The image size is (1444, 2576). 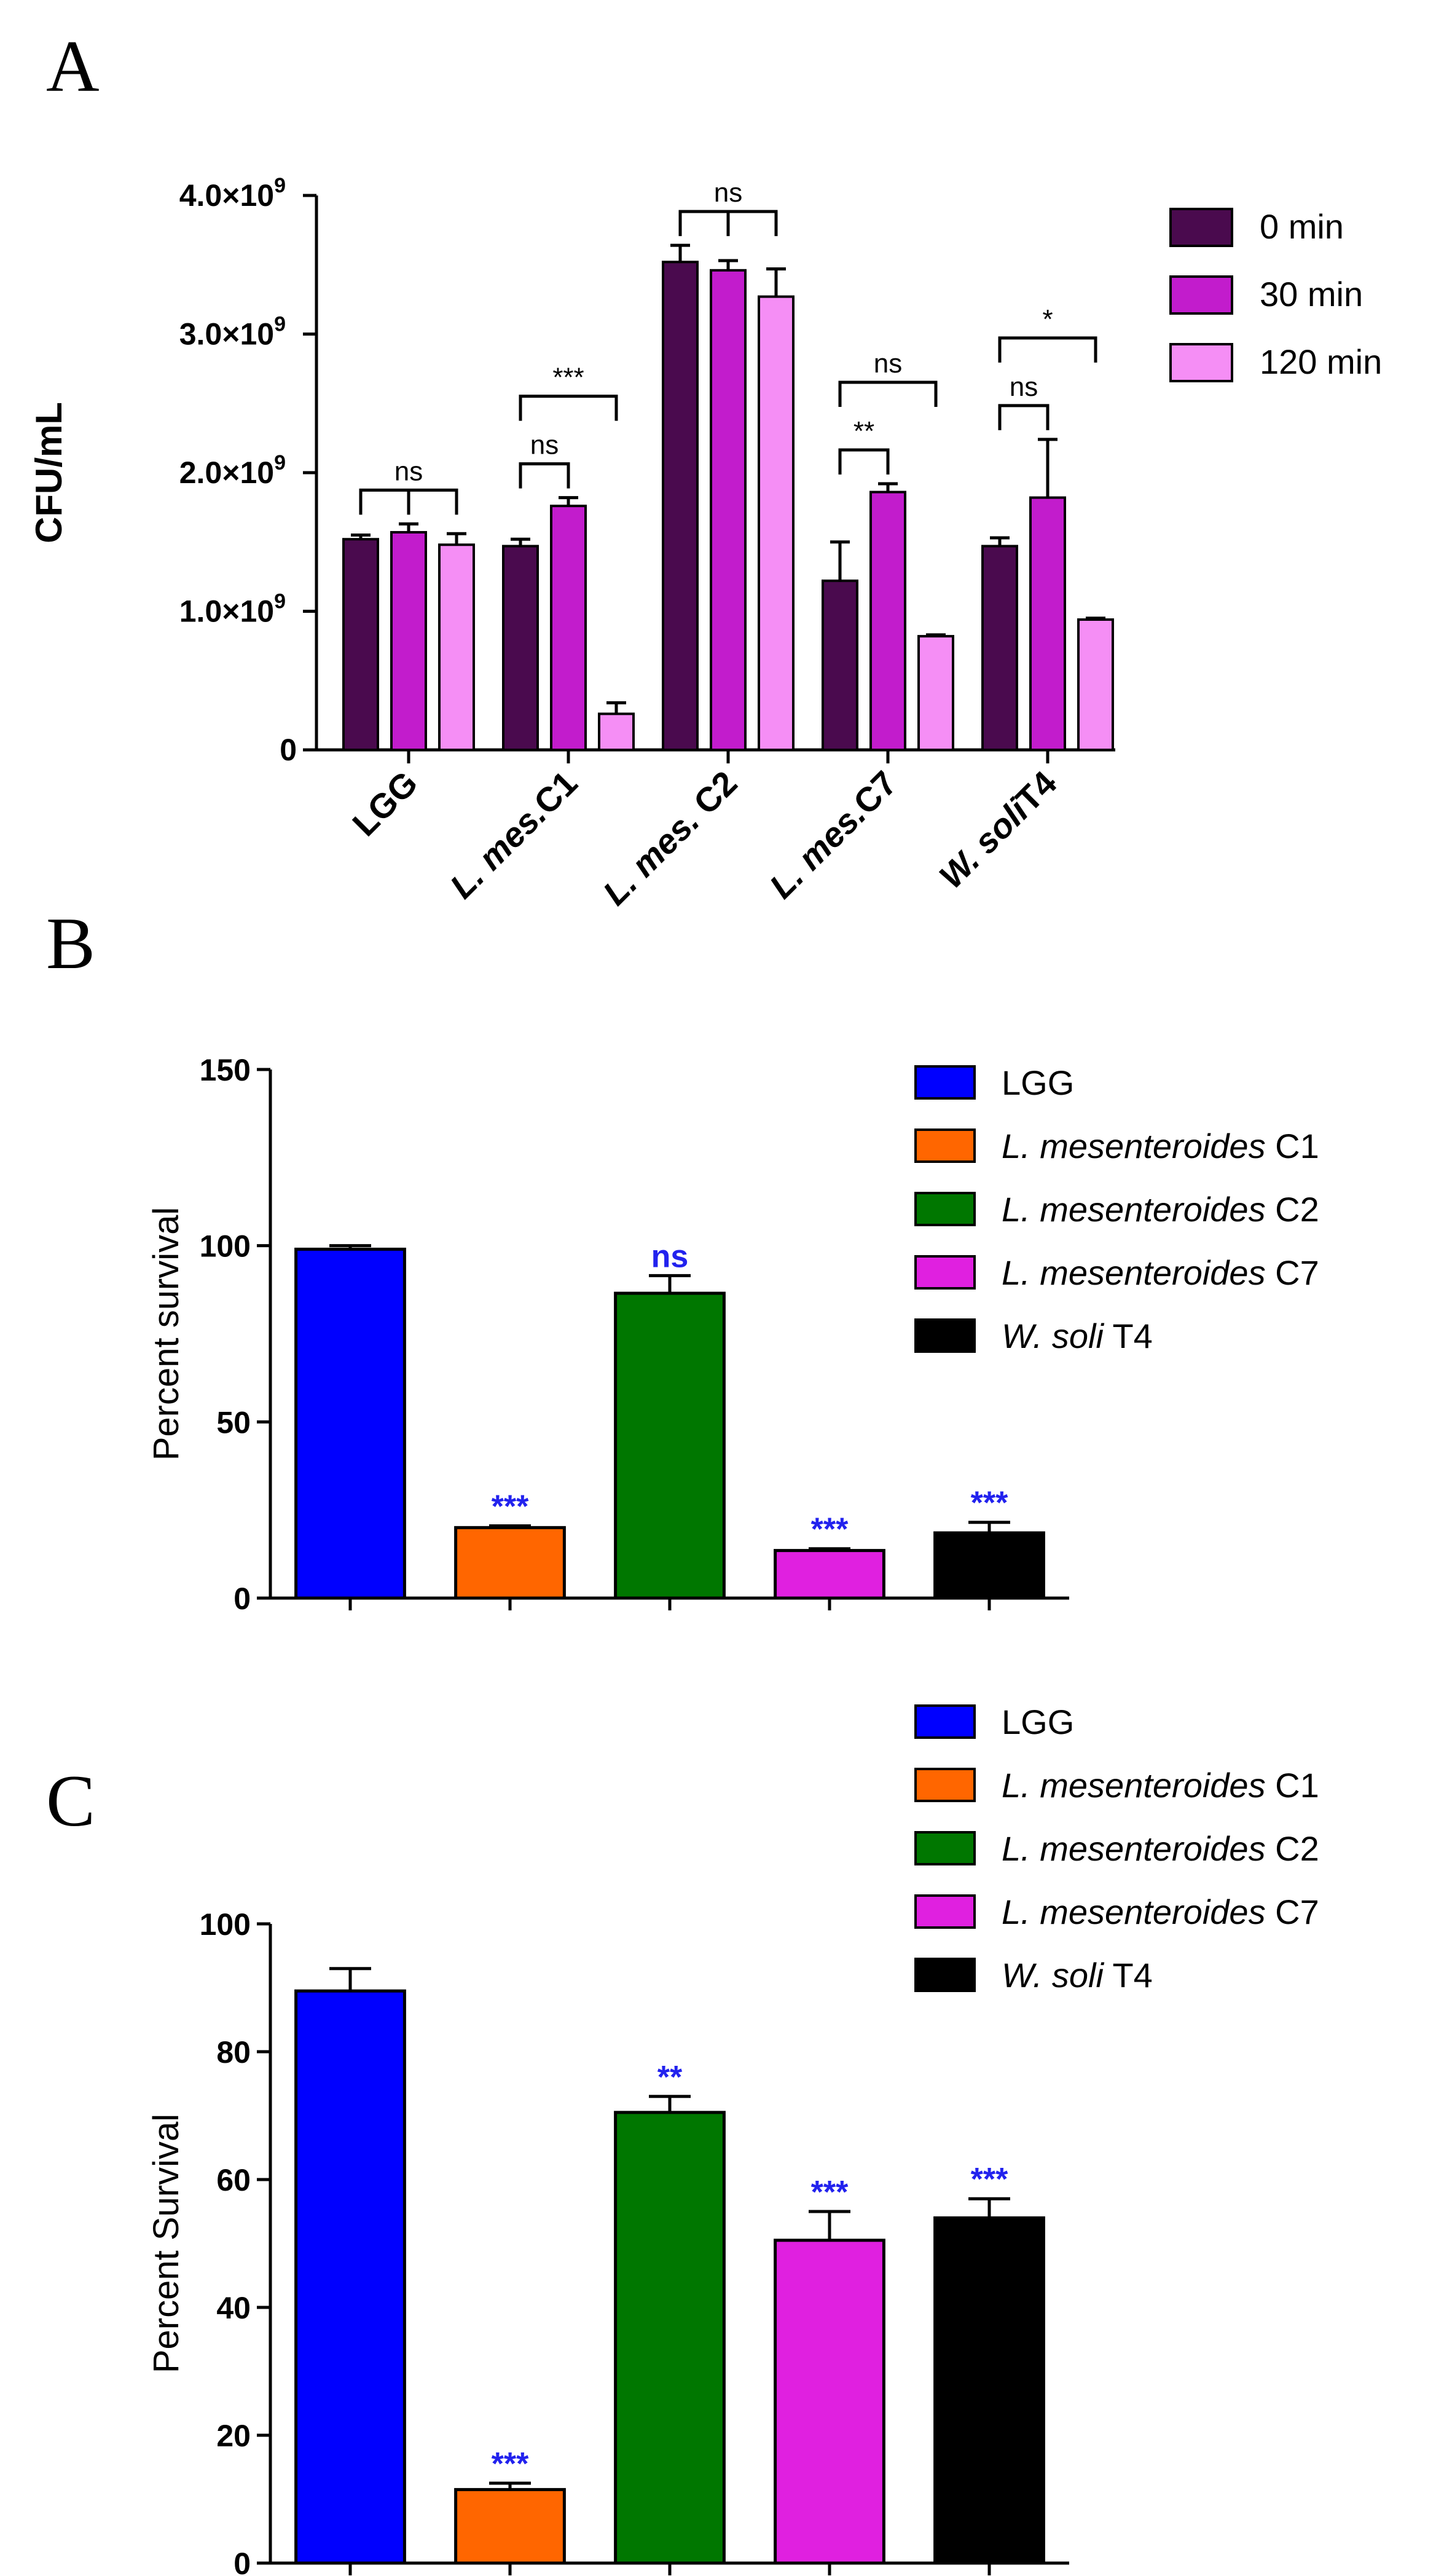 What do you see at coordinates (385, 803) in the screenshot?
I see `x-tick-label: LGG` at bounding box center [385, 803].